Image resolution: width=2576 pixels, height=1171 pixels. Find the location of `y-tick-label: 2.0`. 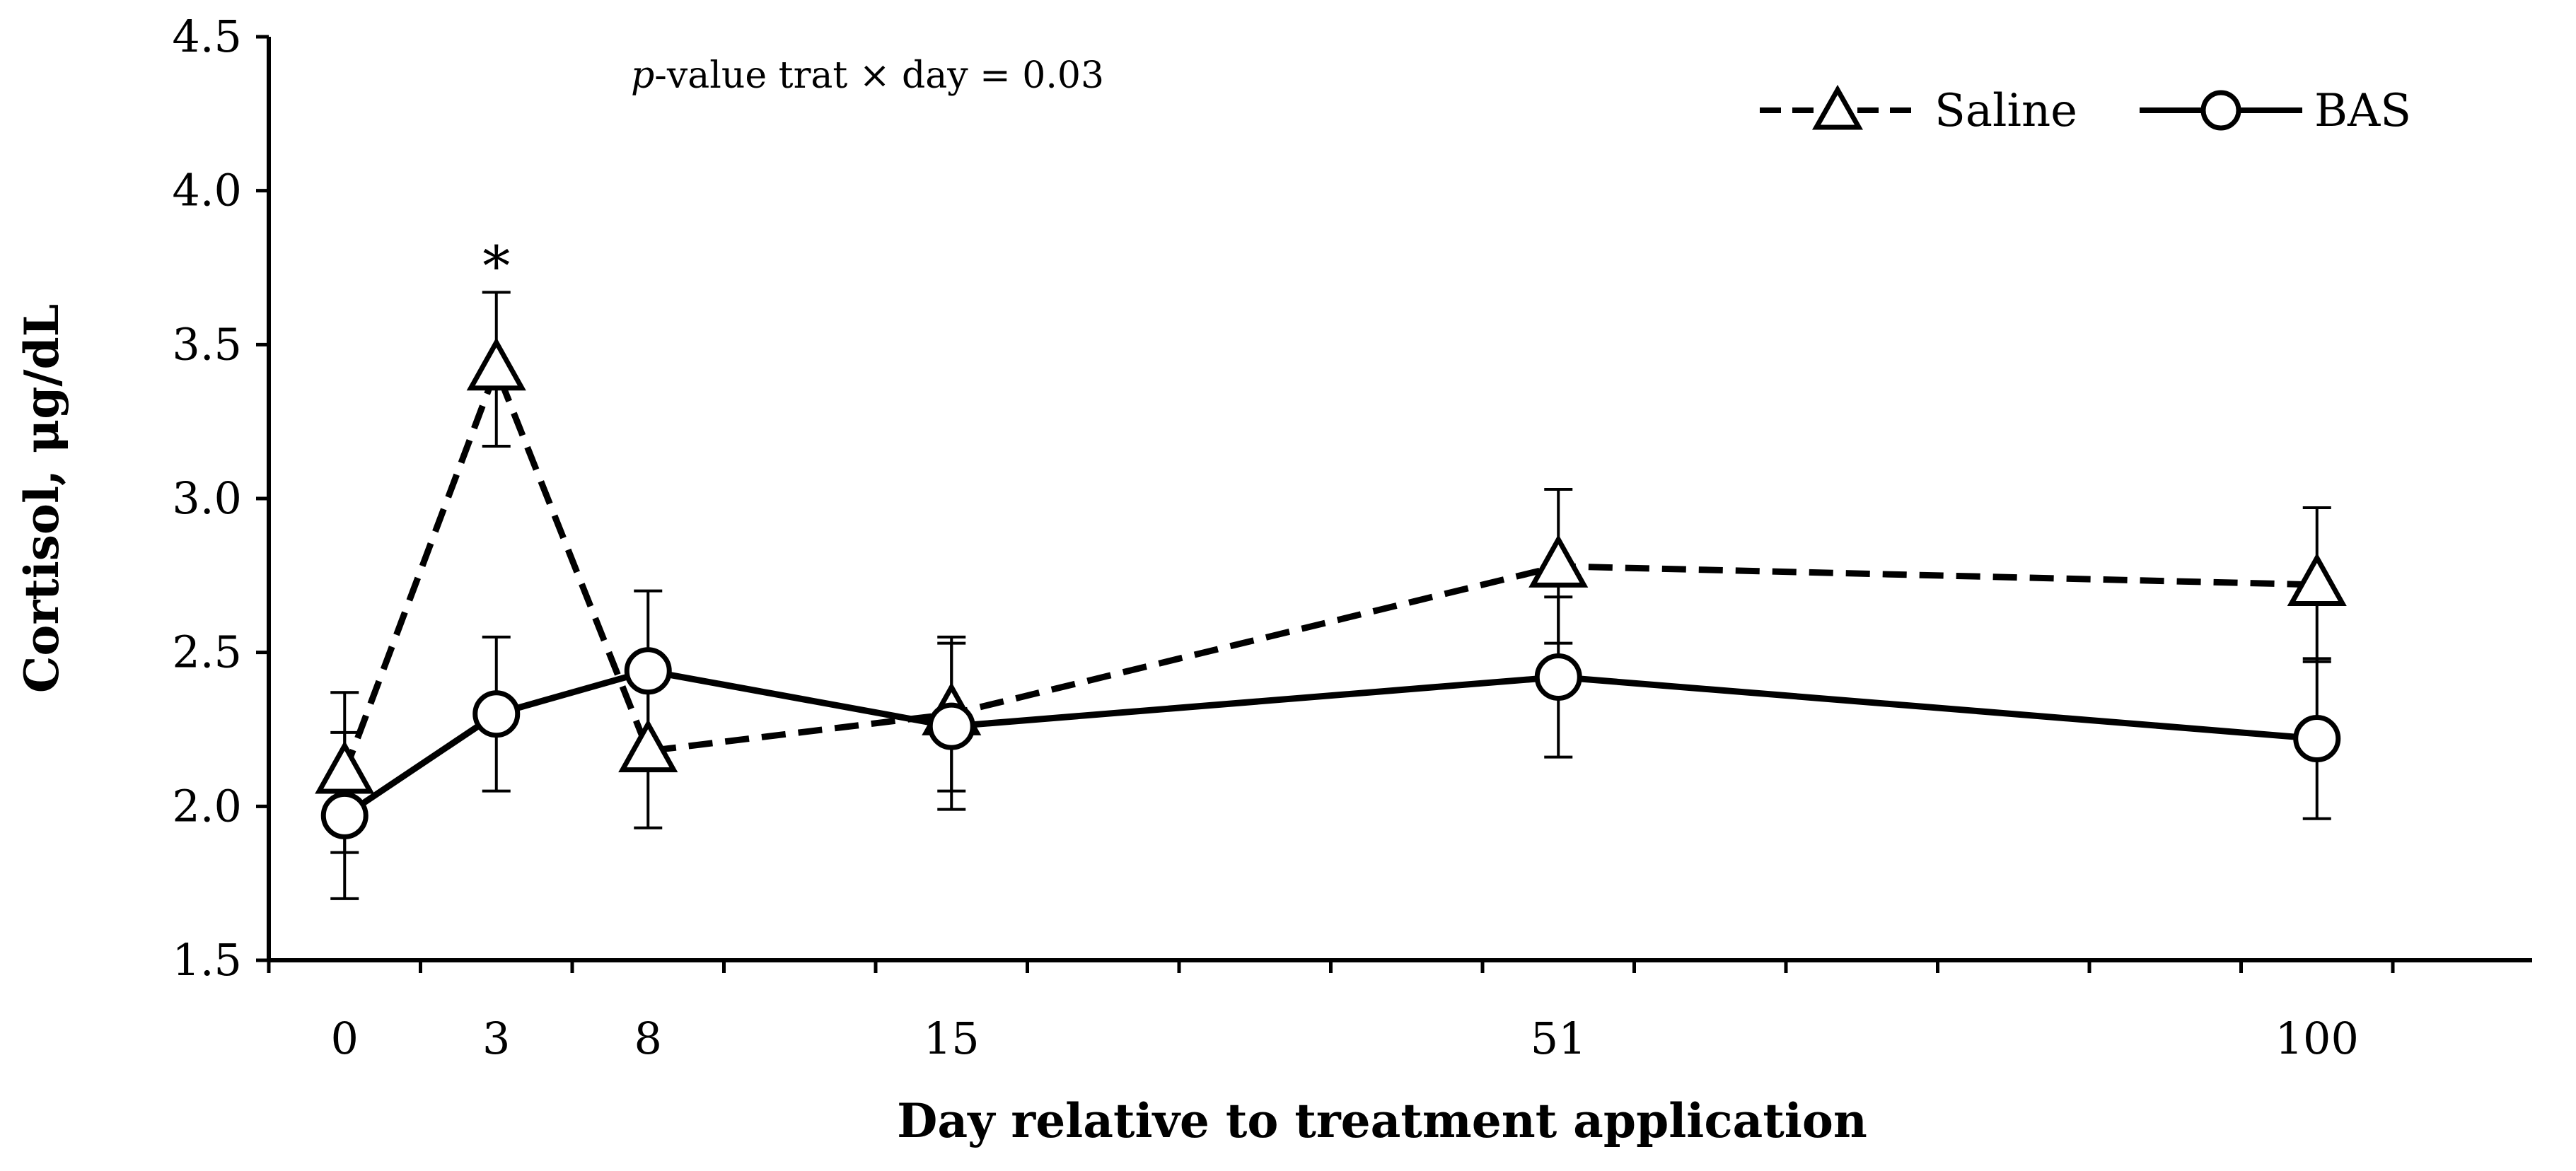

y-tick-label: 2.0 is located at coordinates (207, 806).